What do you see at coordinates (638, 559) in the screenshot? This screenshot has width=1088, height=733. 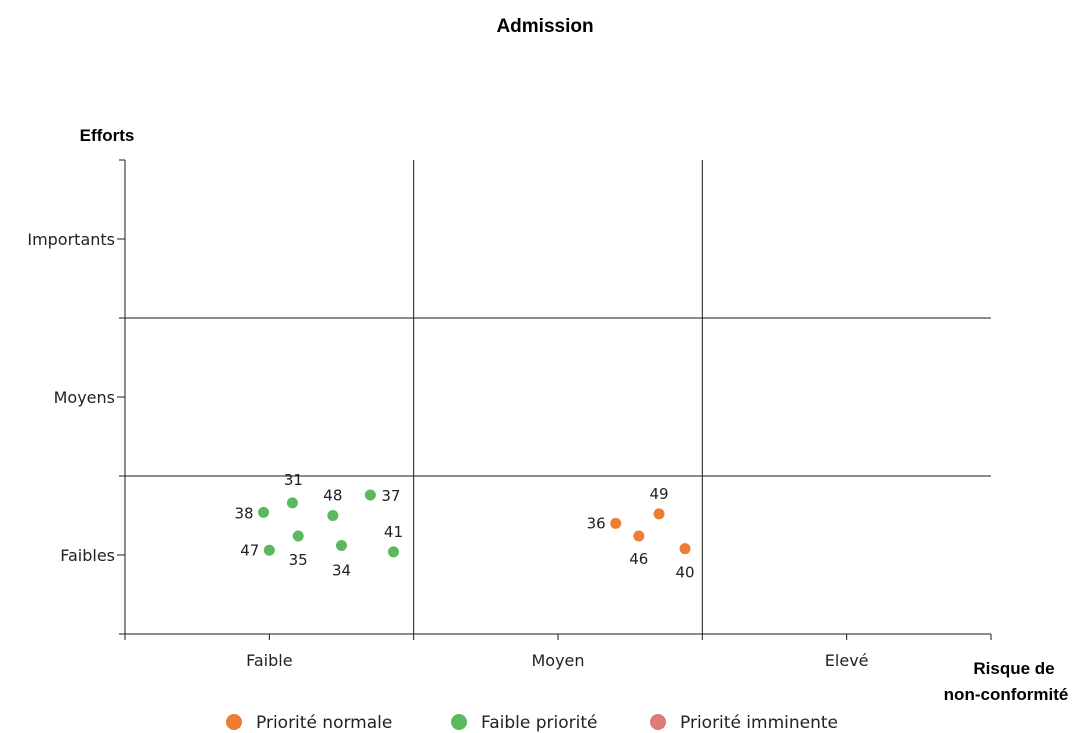 I see `point-label: 46` at bounding box center [638, 559].